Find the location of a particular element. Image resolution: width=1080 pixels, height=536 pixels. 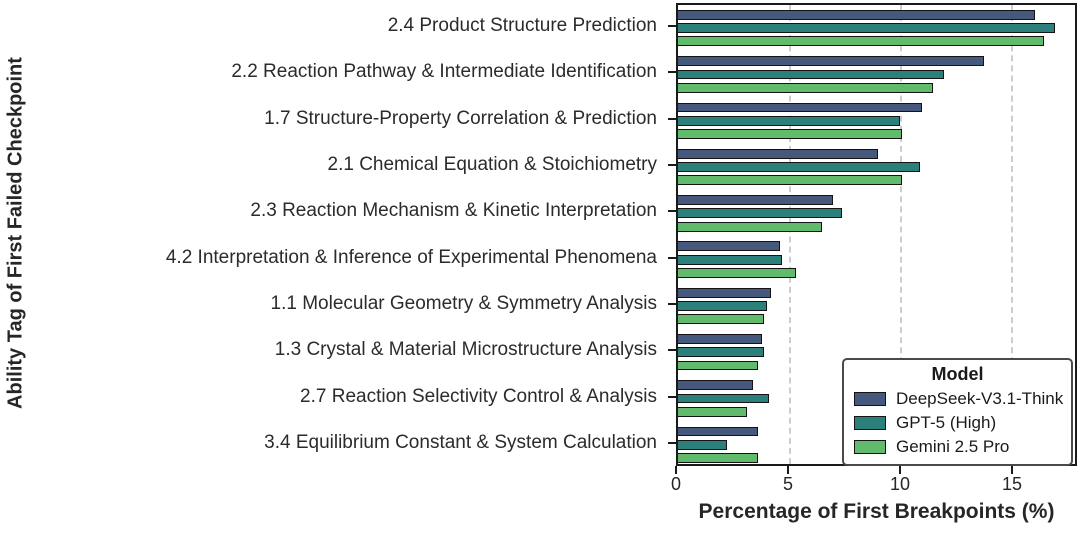

legend-label: DeepSeek-V3.1-Think is located at coordinates (980, 398).